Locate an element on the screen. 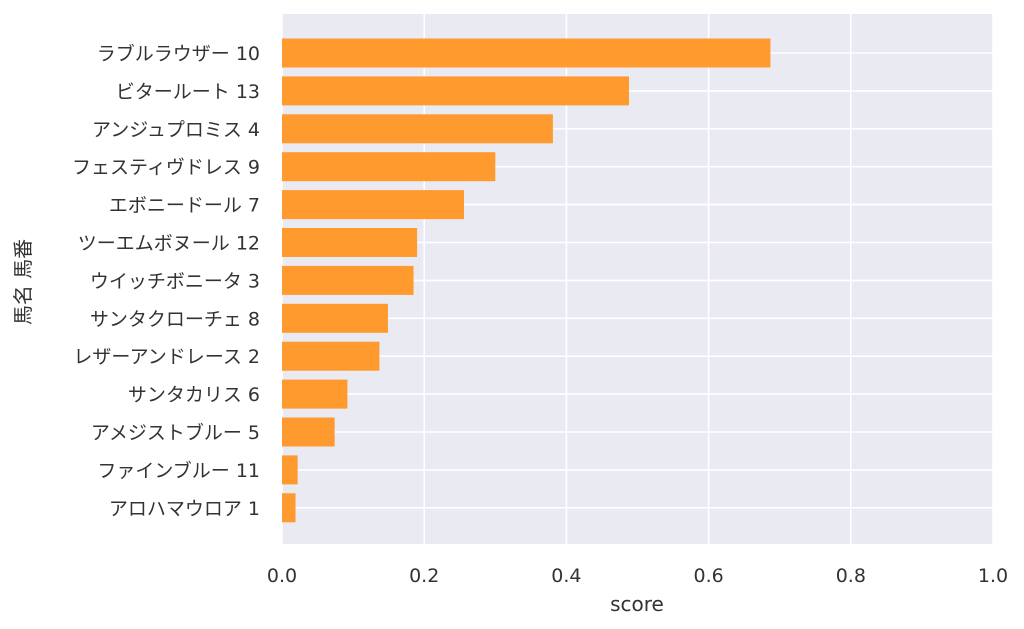 Image resolution: width=1024 pixels, height=629 pixels. y-tick-label: サンタカリス 6 is located at coordinates (194, 395).